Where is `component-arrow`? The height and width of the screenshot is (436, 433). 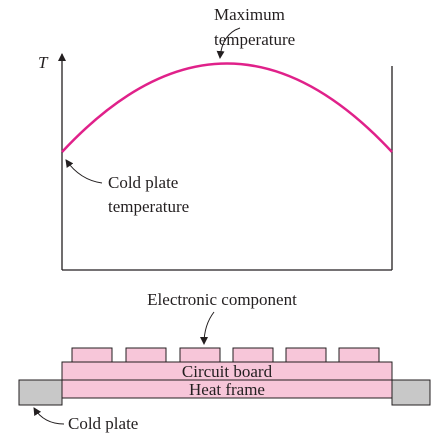 component-arrow is located at coordinates (207, 328).